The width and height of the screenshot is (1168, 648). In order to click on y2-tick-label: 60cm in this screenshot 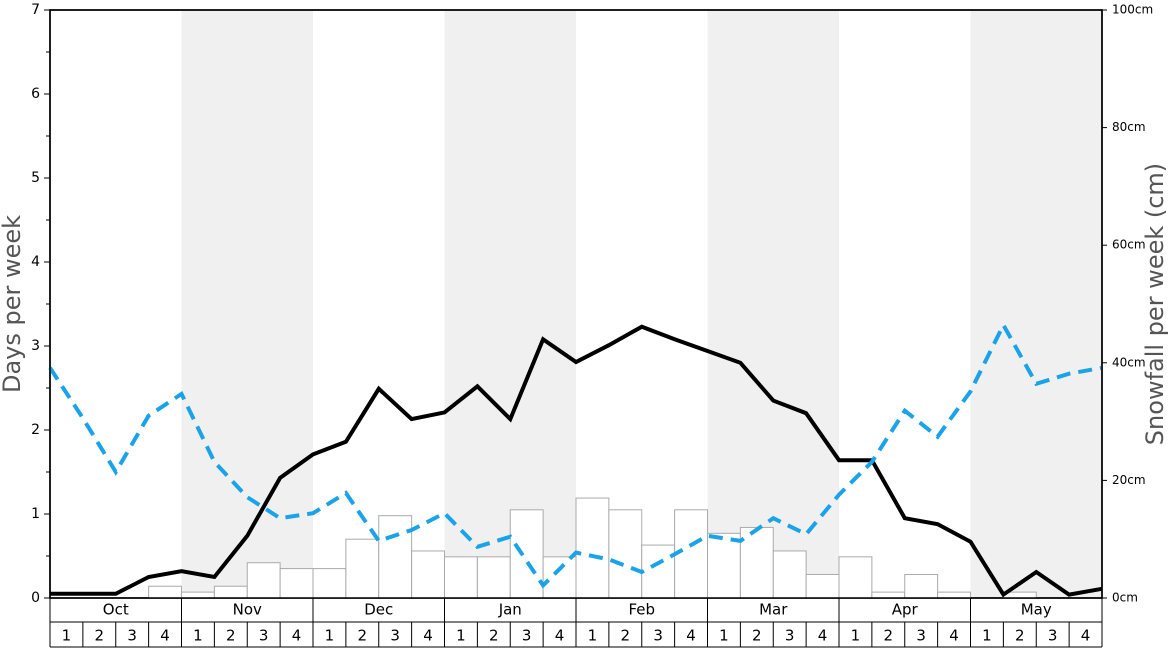, I will do `click(1129, 245)`.